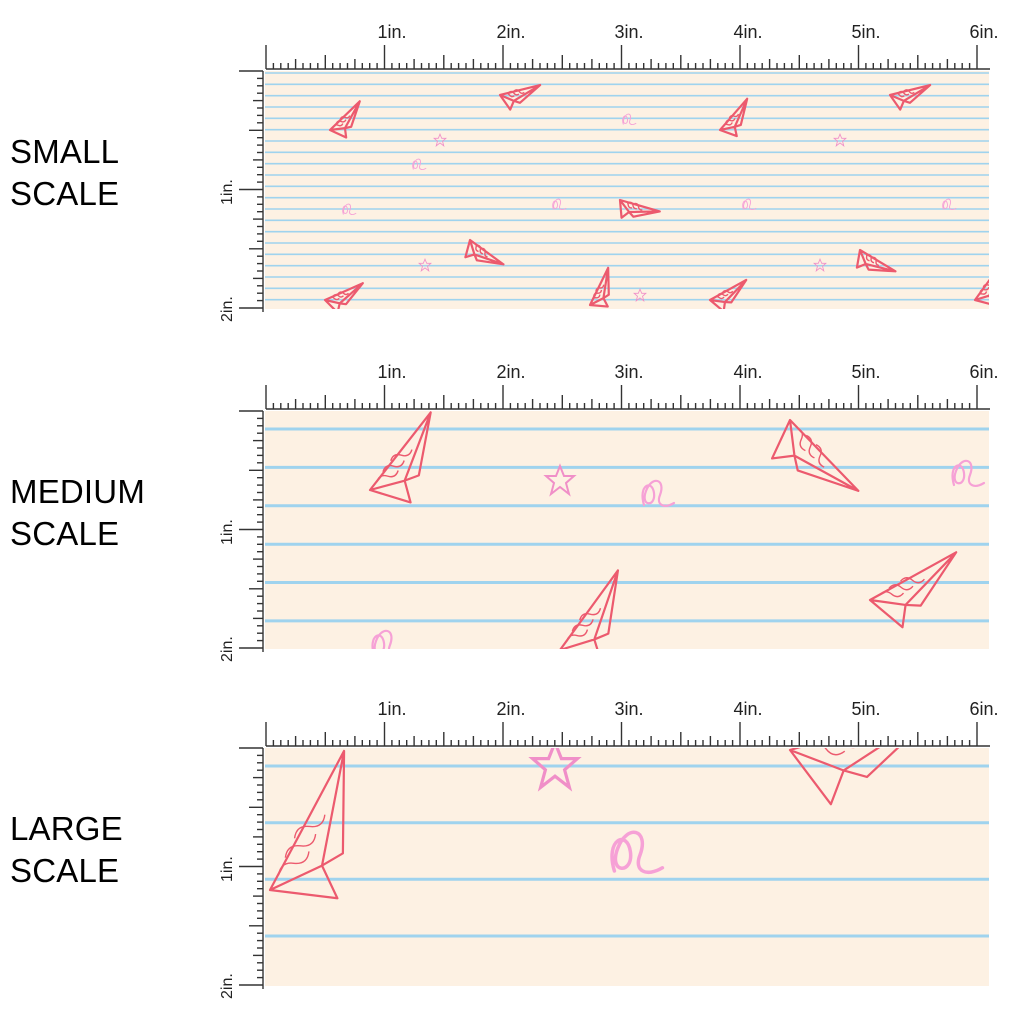 This screenshot has height=1024, width=1024. Describe the element at coordinates (66, 850) in the screenshot. I see `large-scale-label: LARGE SCALE` at that location.